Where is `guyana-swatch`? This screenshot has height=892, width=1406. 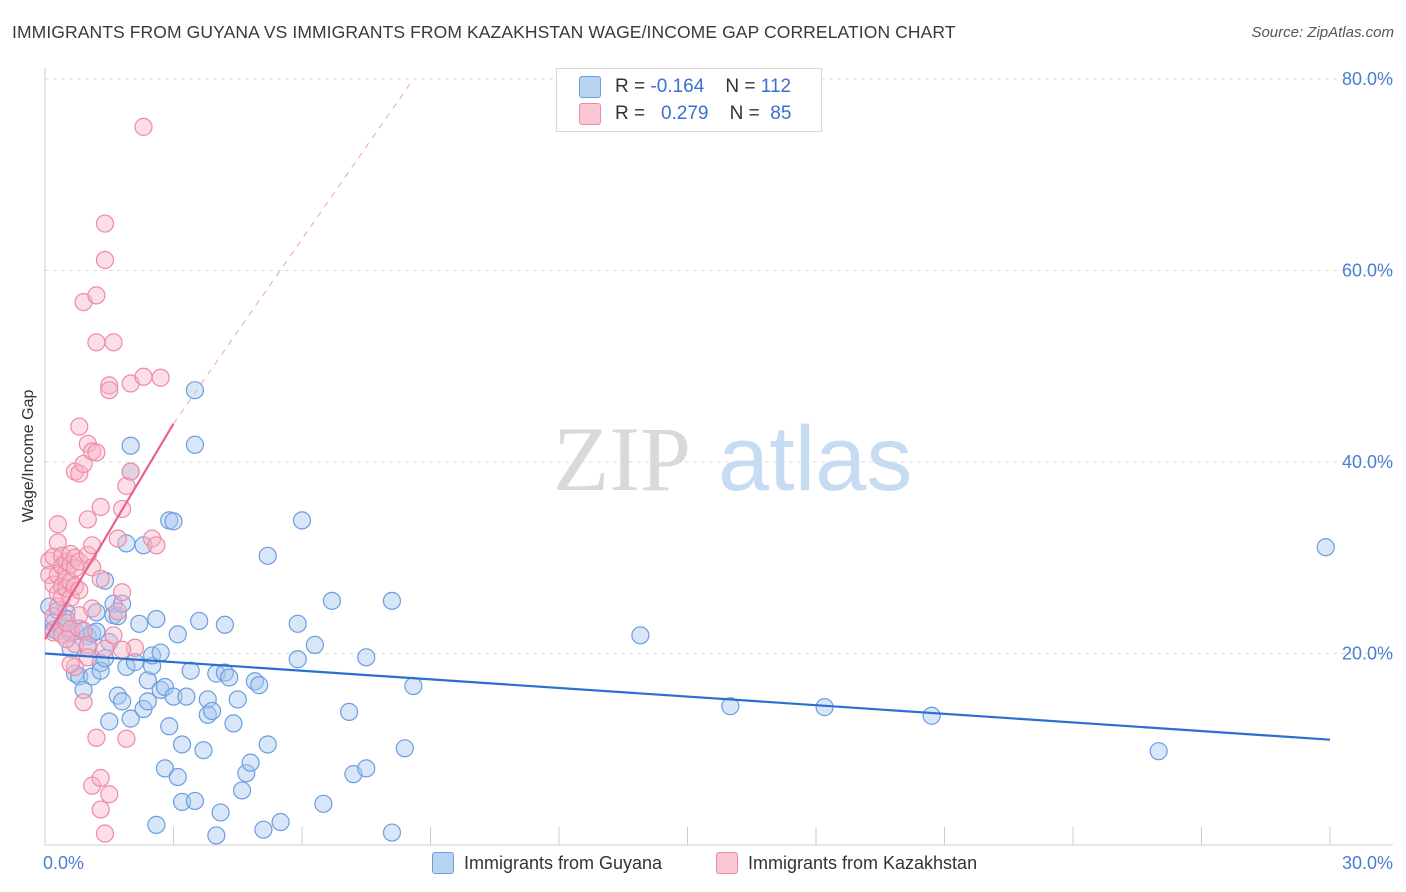 guyana-swatch is located at coordinates (590, 87).